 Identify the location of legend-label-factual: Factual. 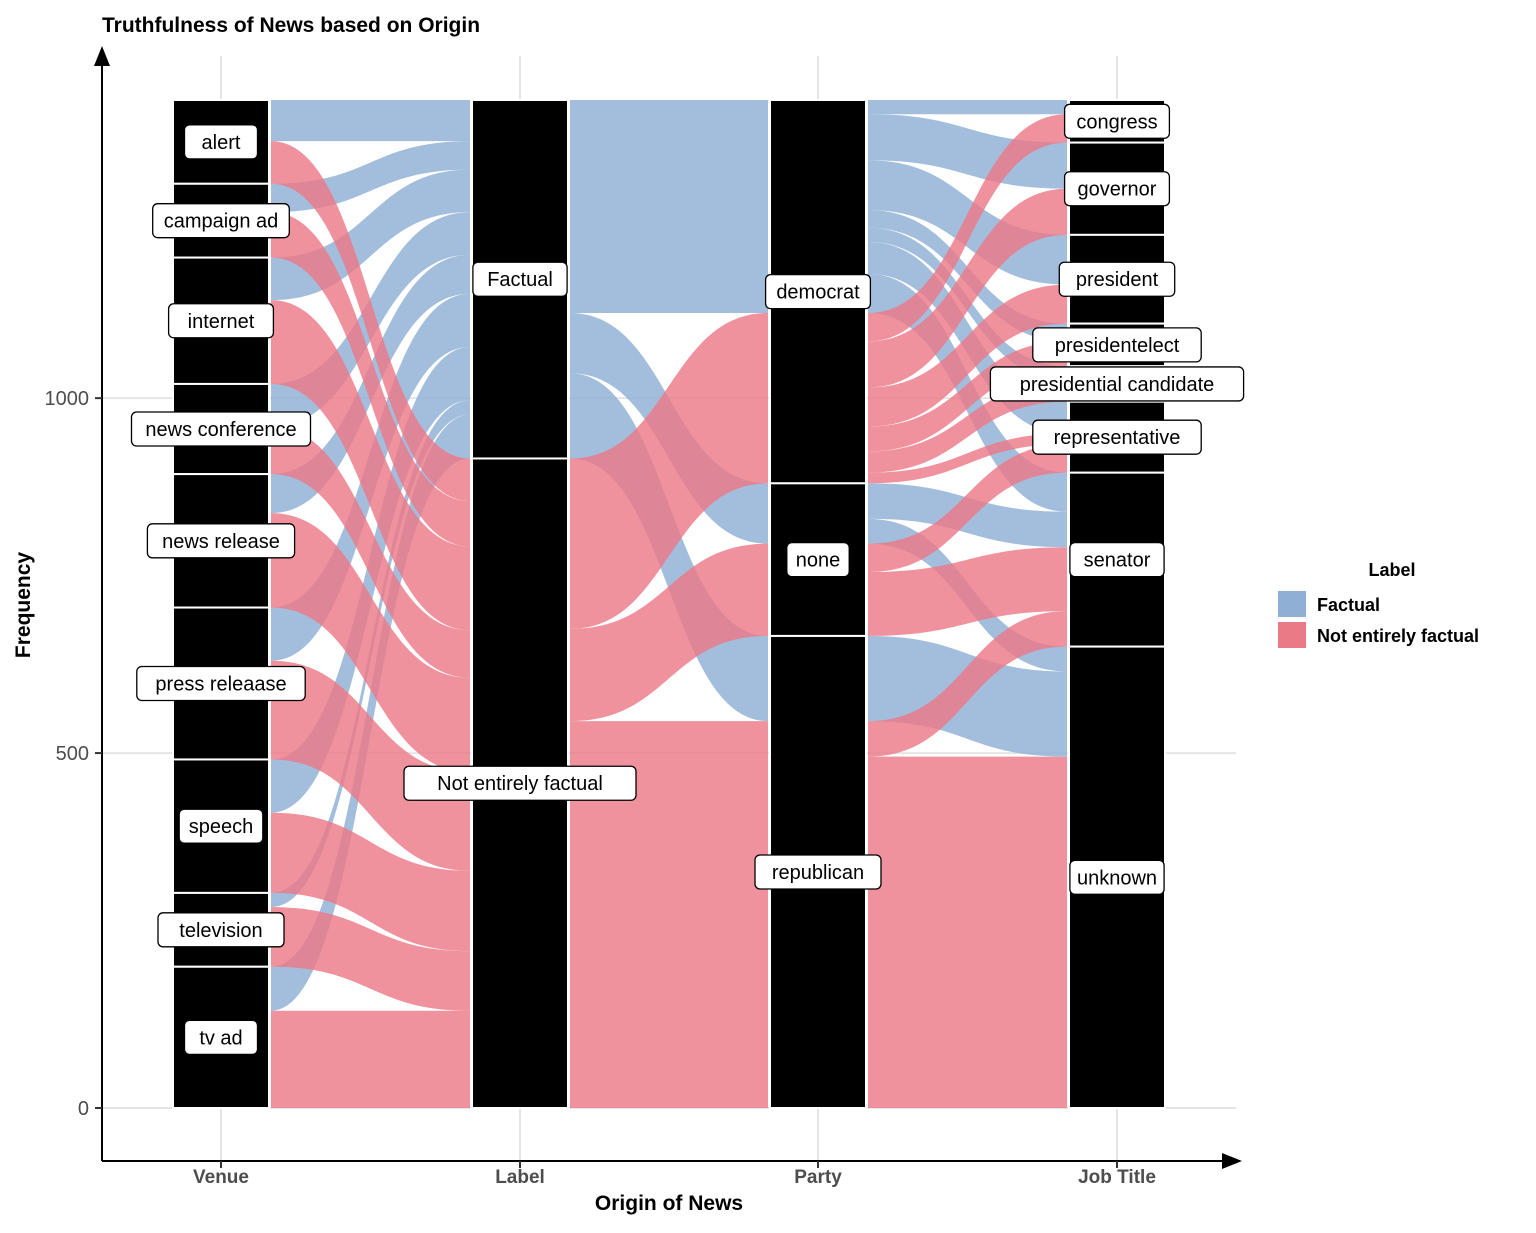
(1348, 605).